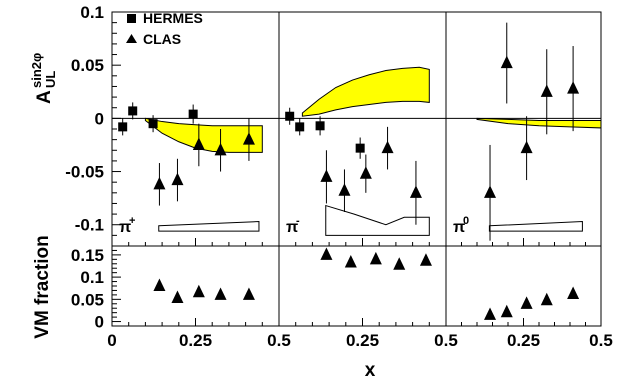  I want to click on systematic-bands, so click(370, 220).